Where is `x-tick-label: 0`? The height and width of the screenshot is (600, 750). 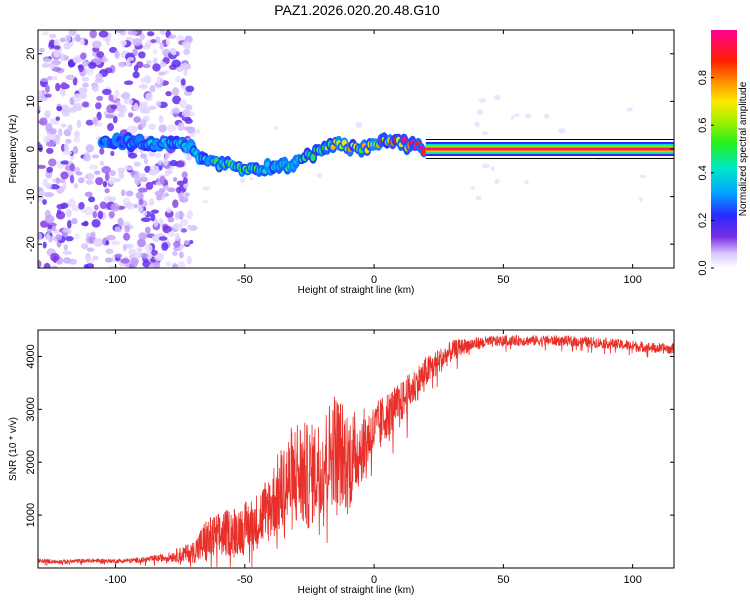
x-tick-label: 0 is located at coordinates (374, 280).